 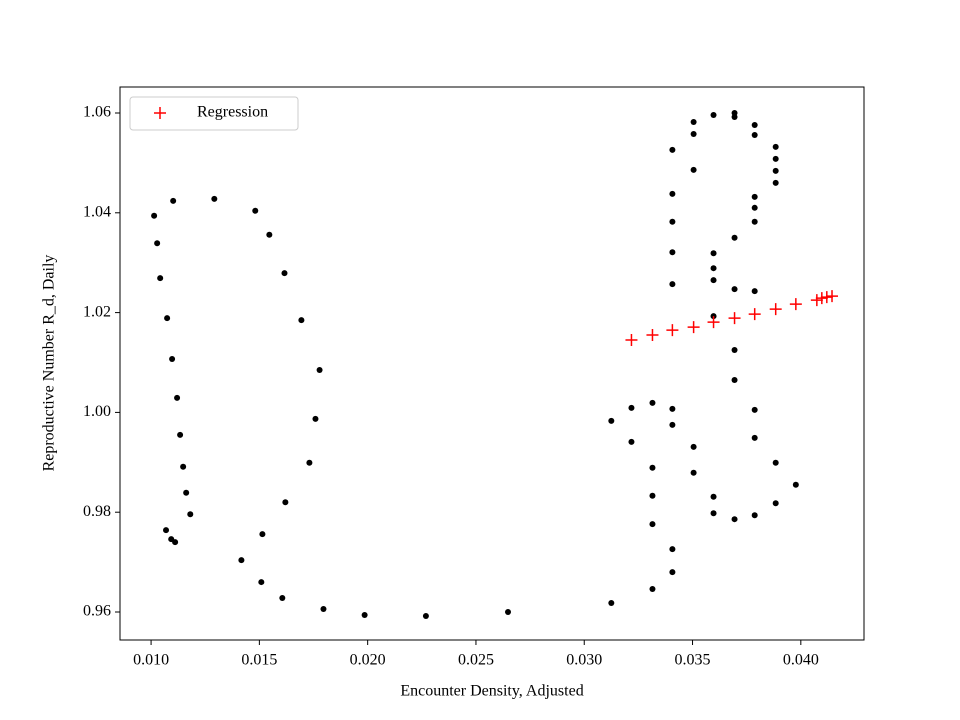 I want to click on y-tick-label: 0.96, so click(x=97, y=611).